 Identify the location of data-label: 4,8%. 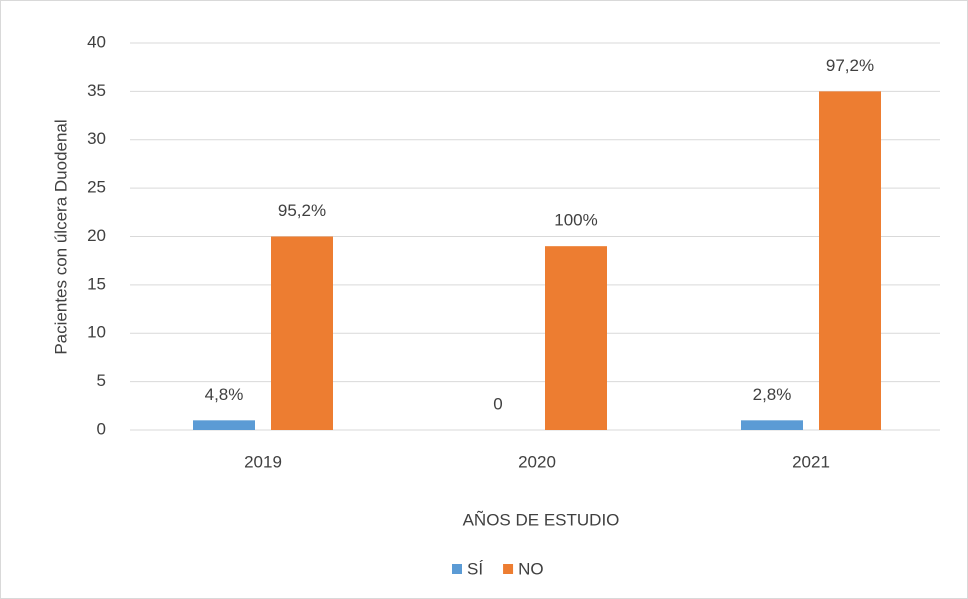
(224, 394).